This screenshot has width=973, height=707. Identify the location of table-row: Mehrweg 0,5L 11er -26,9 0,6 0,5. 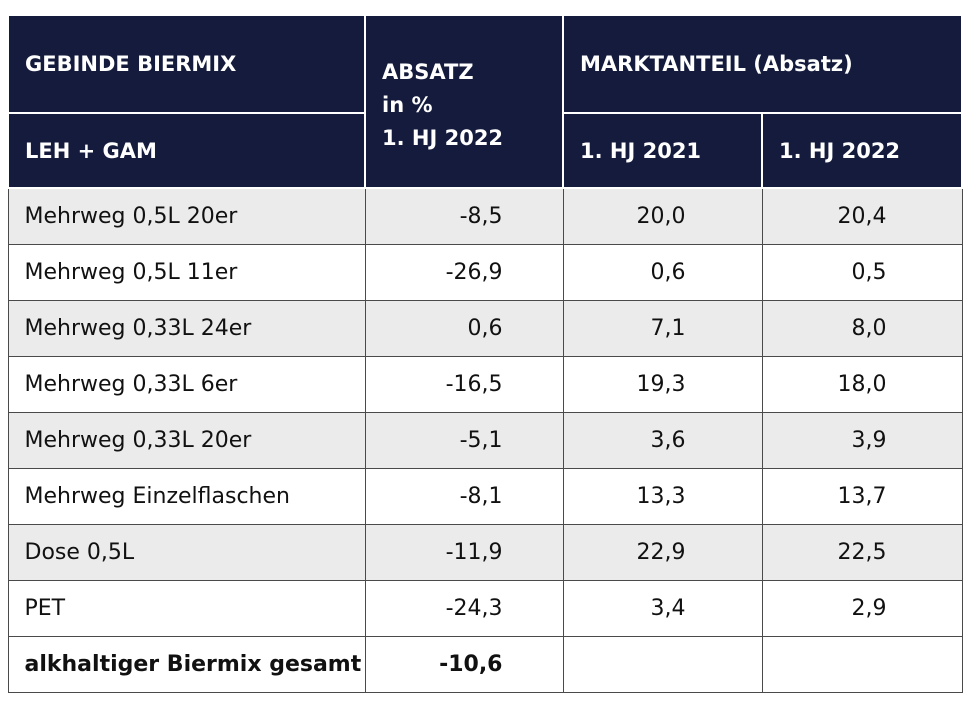
(485, 272).